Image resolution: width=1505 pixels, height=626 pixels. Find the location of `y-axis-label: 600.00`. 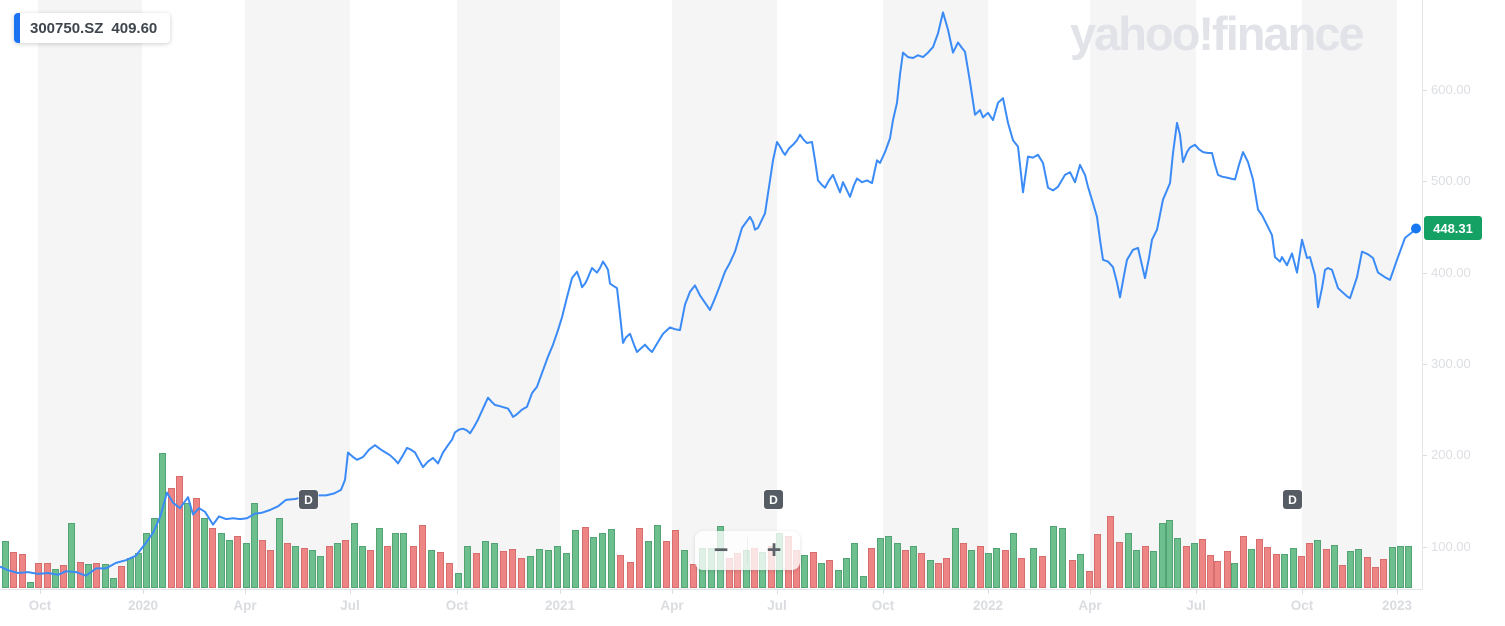

y-axis-label: 600.00 is located at coordinates (1451, 89).